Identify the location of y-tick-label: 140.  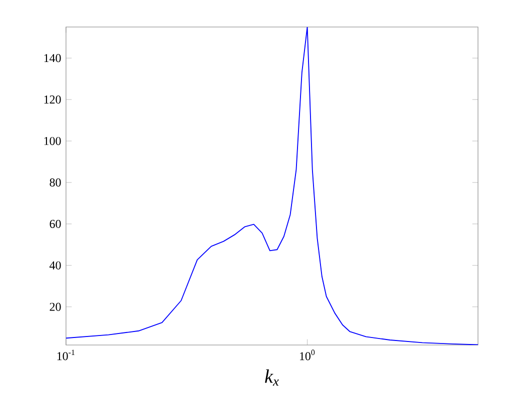
(52, 58).